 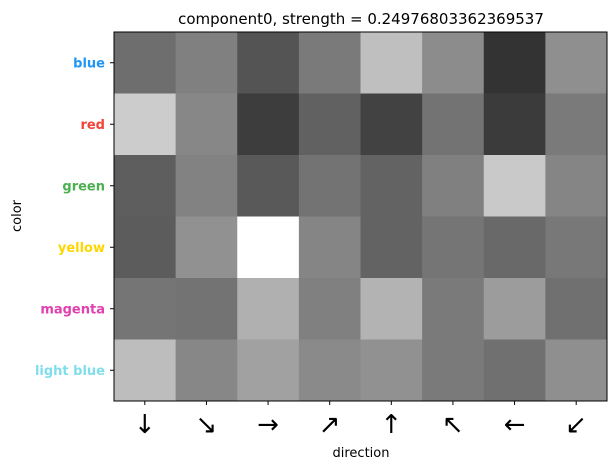 What do you see at coordinates (361, 453) in the screenshot?
I see `x-axis-label: direction` at bounding box center [361, 453].